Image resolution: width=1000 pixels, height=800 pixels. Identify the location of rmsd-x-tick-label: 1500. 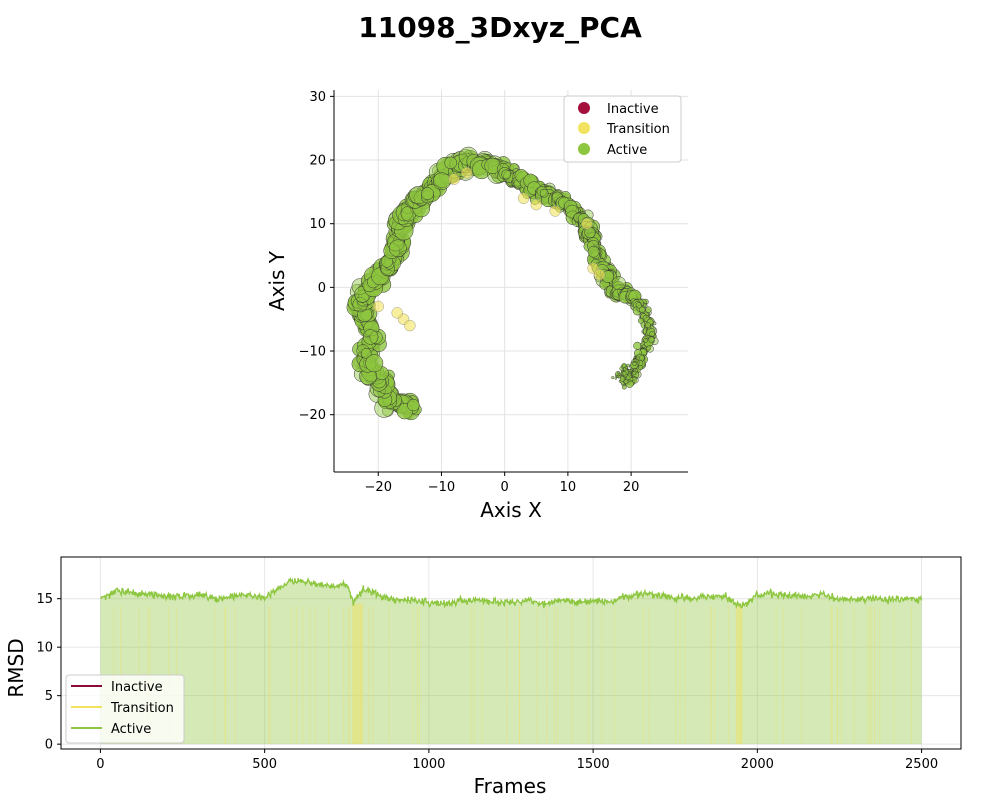
(593, 764).